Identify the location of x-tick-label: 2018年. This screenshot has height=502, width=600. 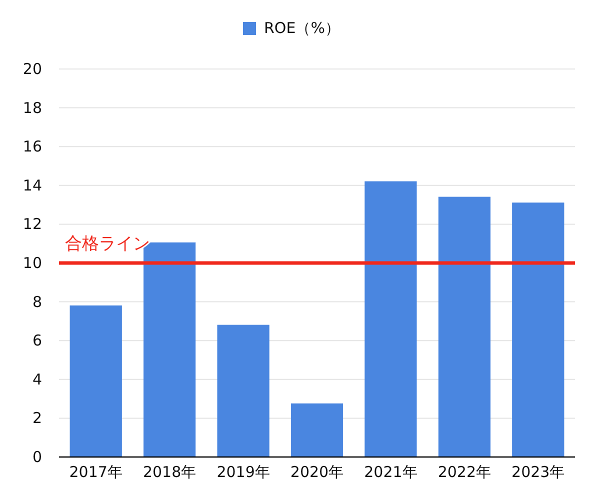
(169, 472).